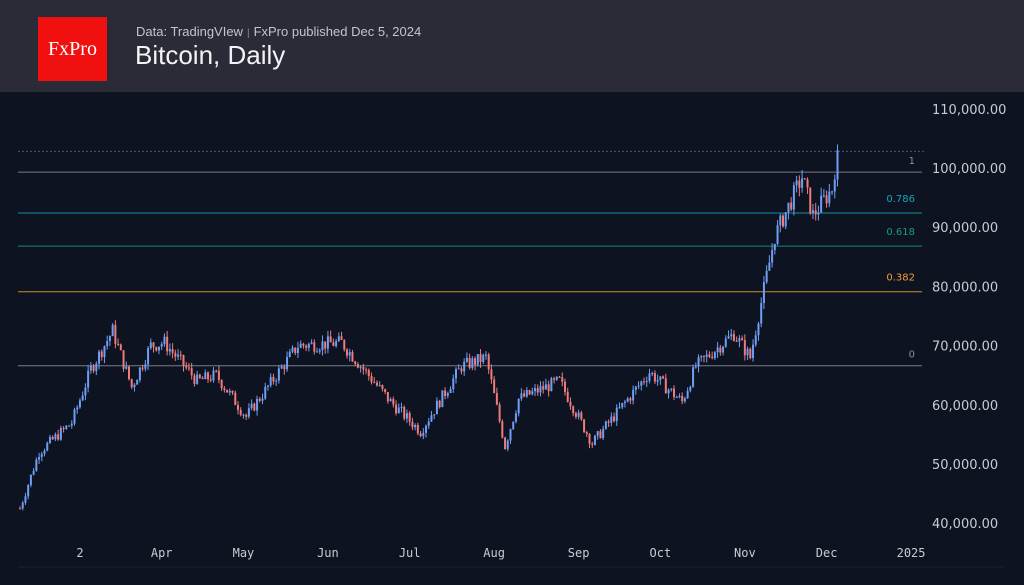 The width and height of the screenshot is (1024, 585). What do you see at coordinates (579, 553) in the screenshot?
I see `x-tick-label: Sep` at bounding box center [579, 553].